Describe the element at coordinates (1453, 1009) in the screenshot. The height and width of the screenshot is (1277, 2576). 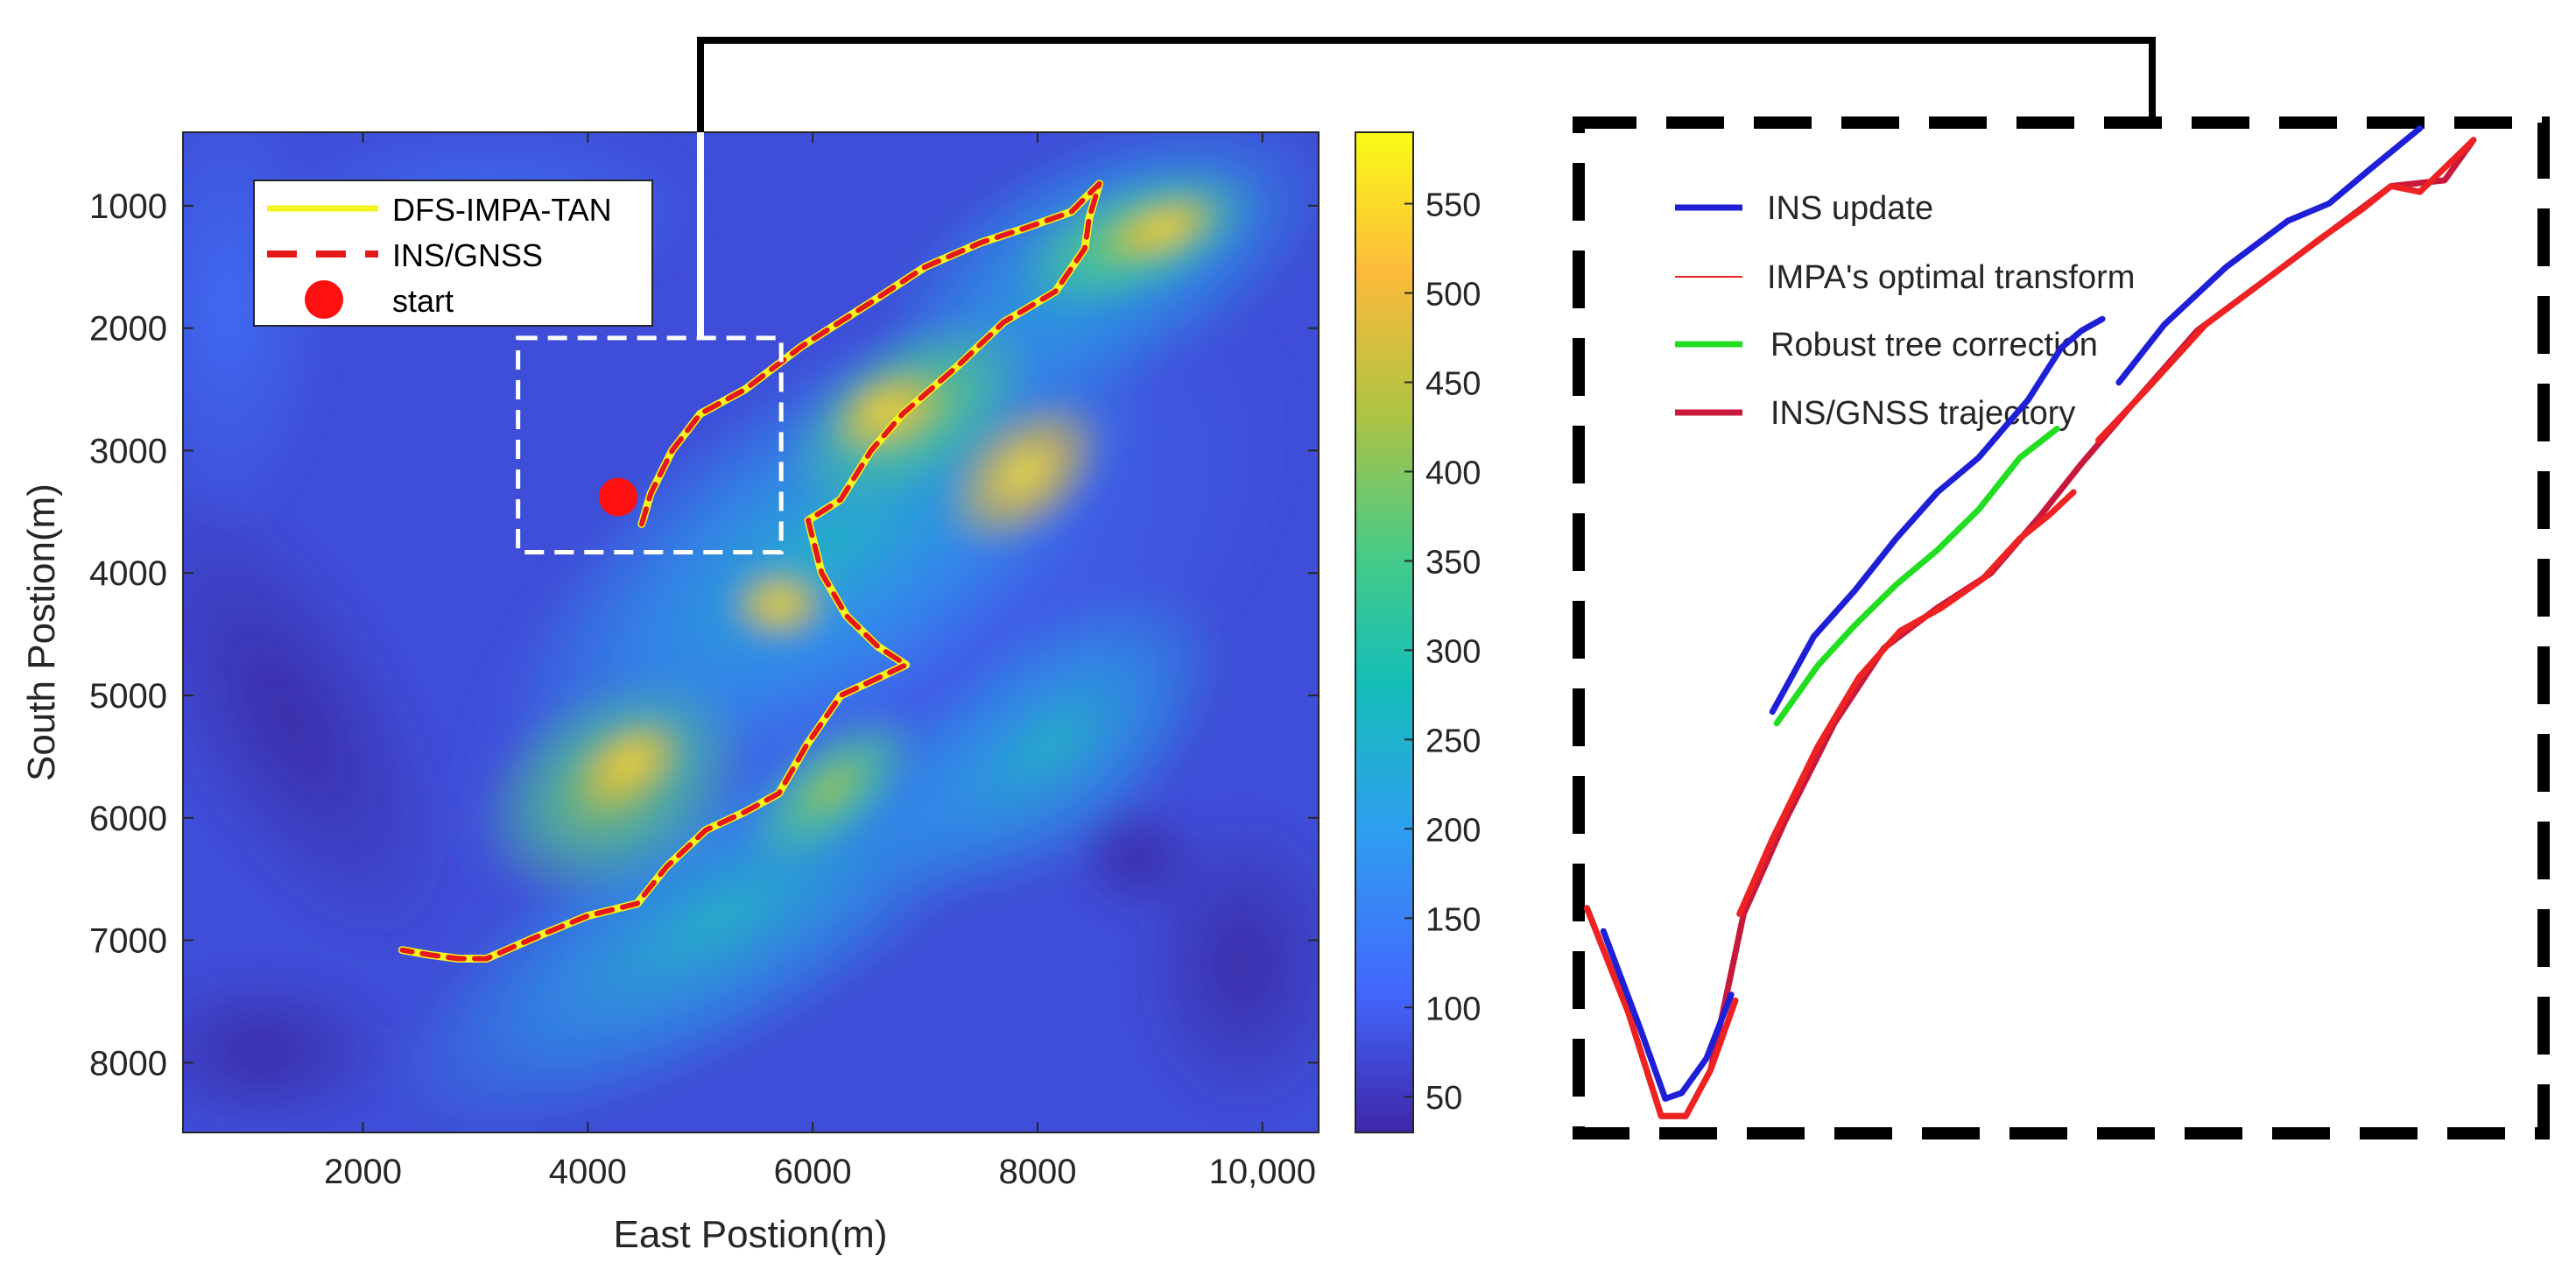
I see `colorbar-tick-label: 100` at that location.